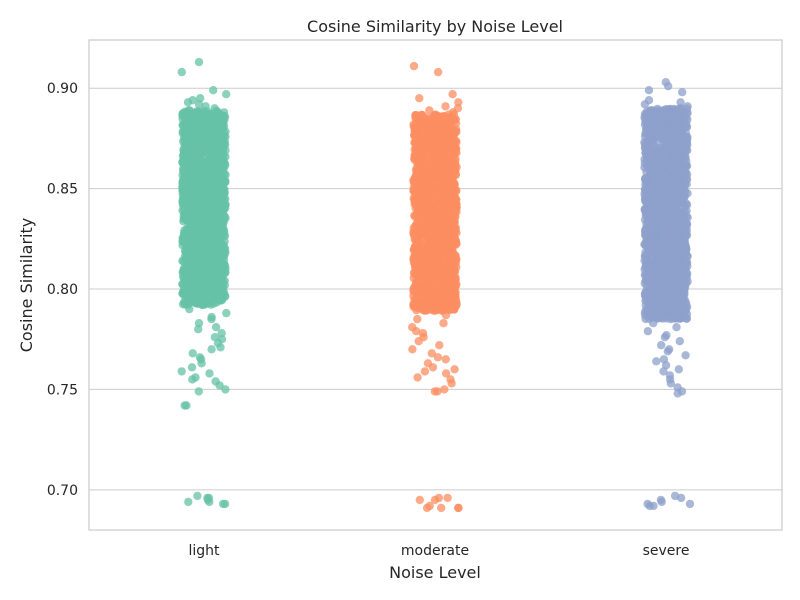 Image resolution: width=800 pixels, height=600 pixels. I want to click on x-tick-label-light: light, so click(204, 551).